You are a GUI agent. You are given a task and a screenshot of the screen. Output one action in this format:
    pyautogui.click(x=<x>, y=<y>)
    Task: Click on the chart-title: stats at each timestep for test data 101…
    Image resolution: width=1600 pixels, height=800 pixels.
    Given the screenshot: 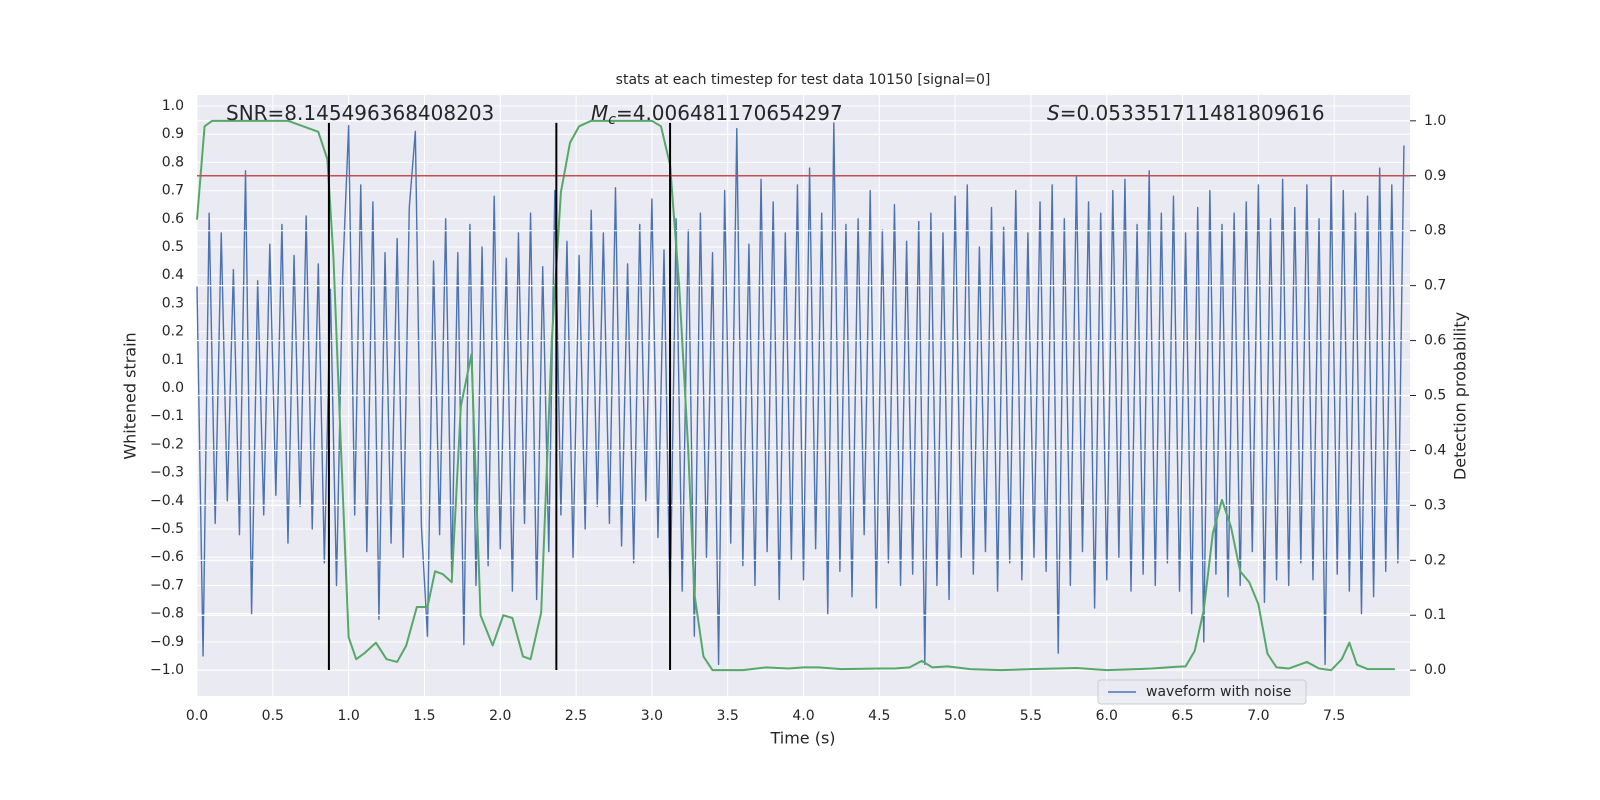 What is the action you would take?
    pyautogui.click(x=803, y=80)
    